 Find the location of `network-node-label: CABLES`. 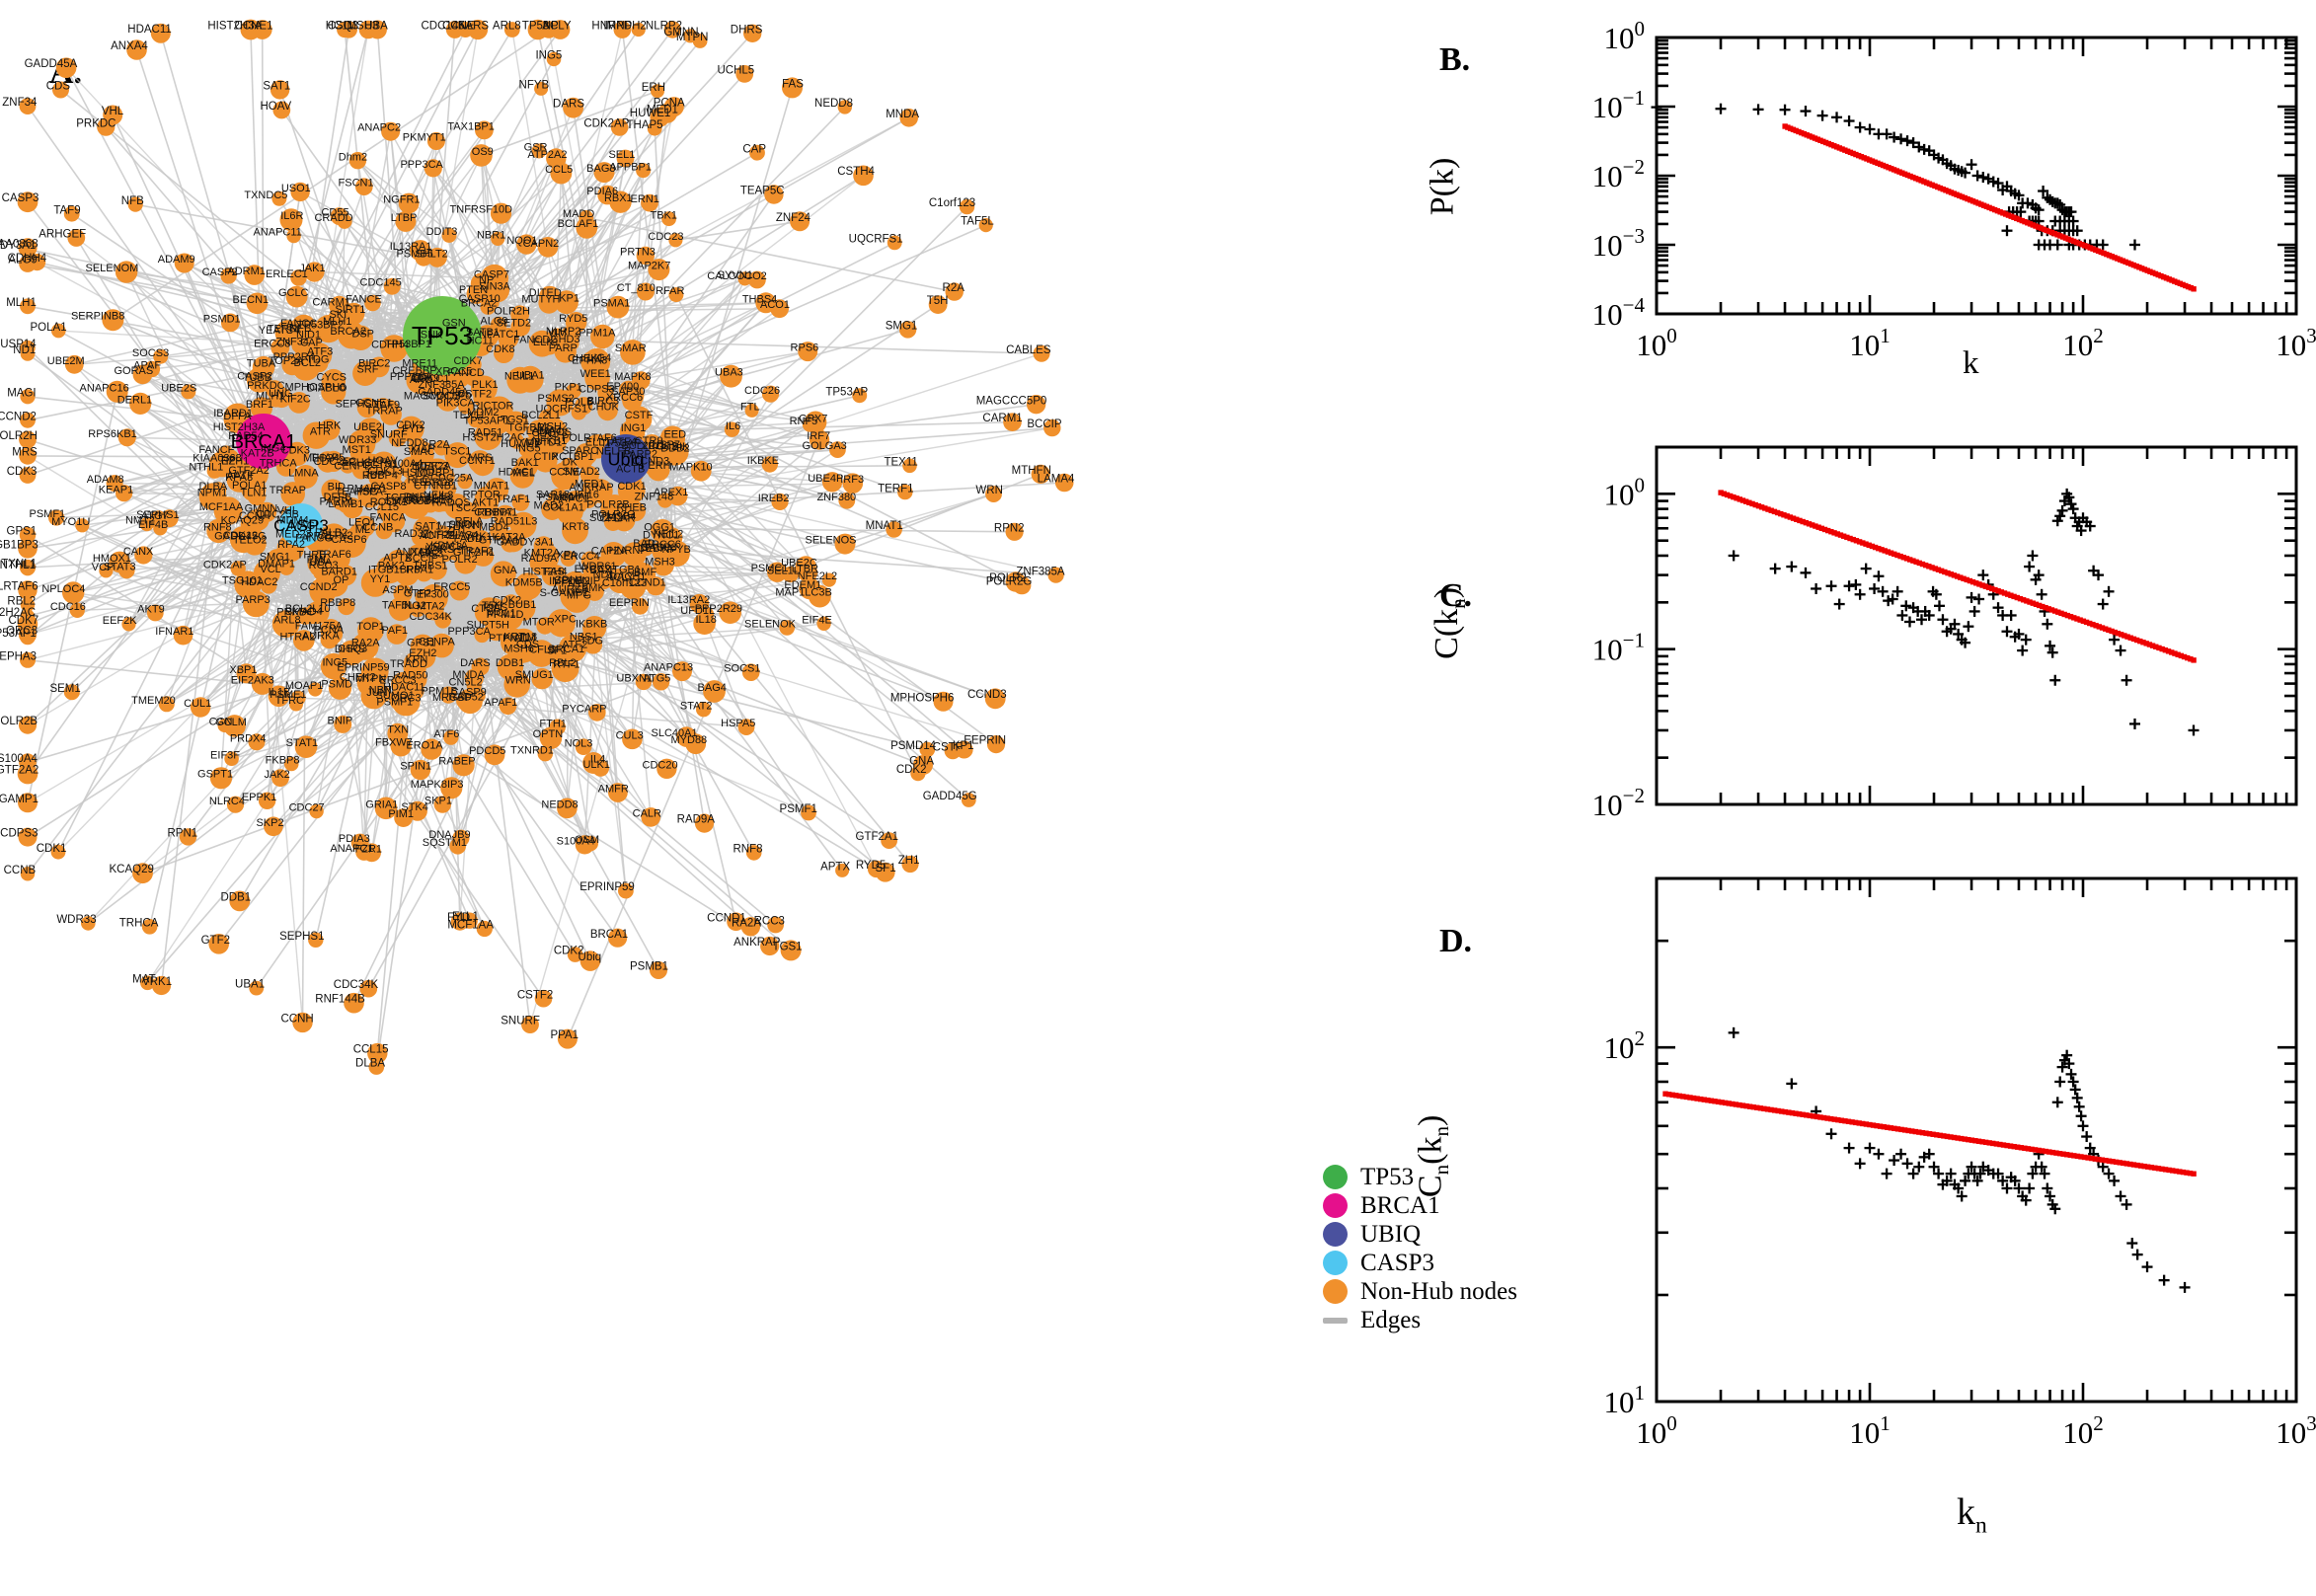

network-node-label: CABLES is located at coordinates (1028, 350).